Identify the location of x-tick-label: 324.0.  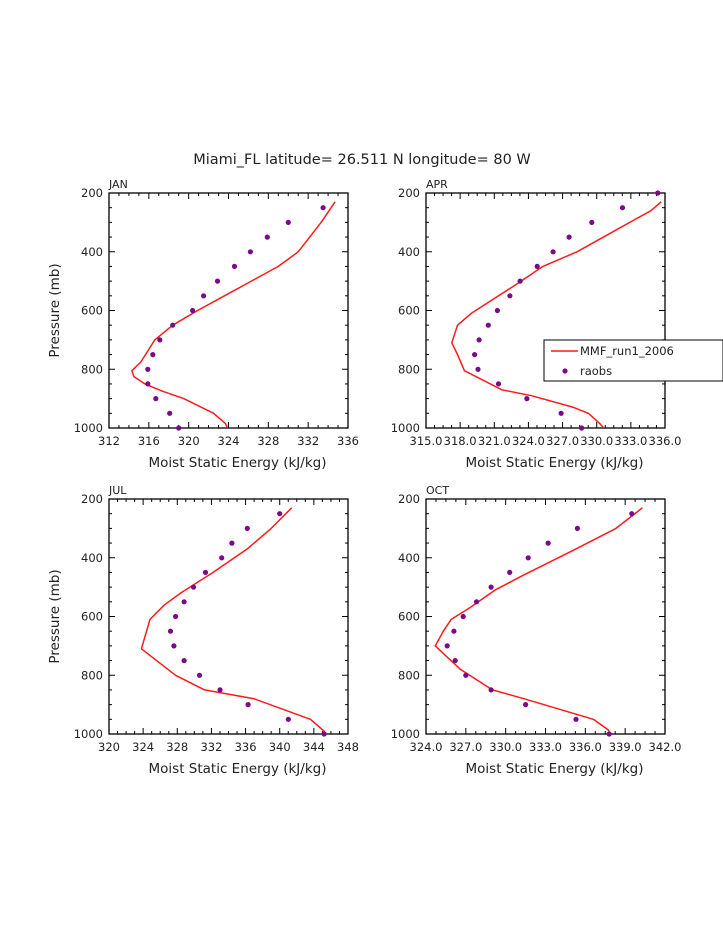
(426, 747).